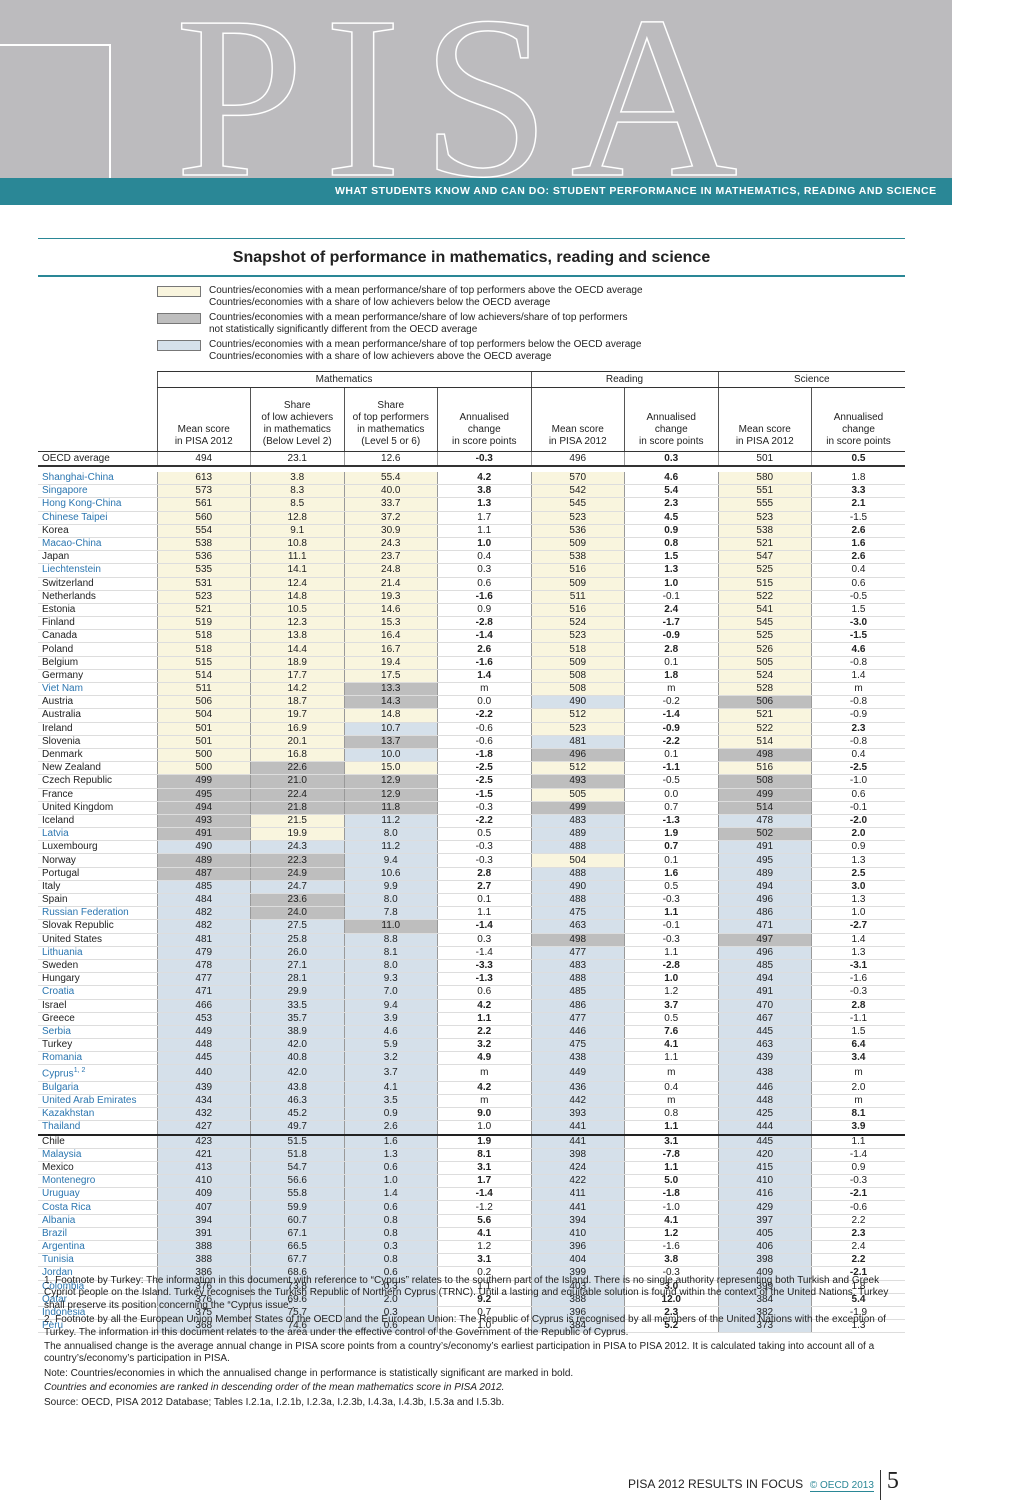 Image resolution: width=1024 pixels, height=1506 pixels. I want to click on cell-value: 10.5, so click(297, 610).